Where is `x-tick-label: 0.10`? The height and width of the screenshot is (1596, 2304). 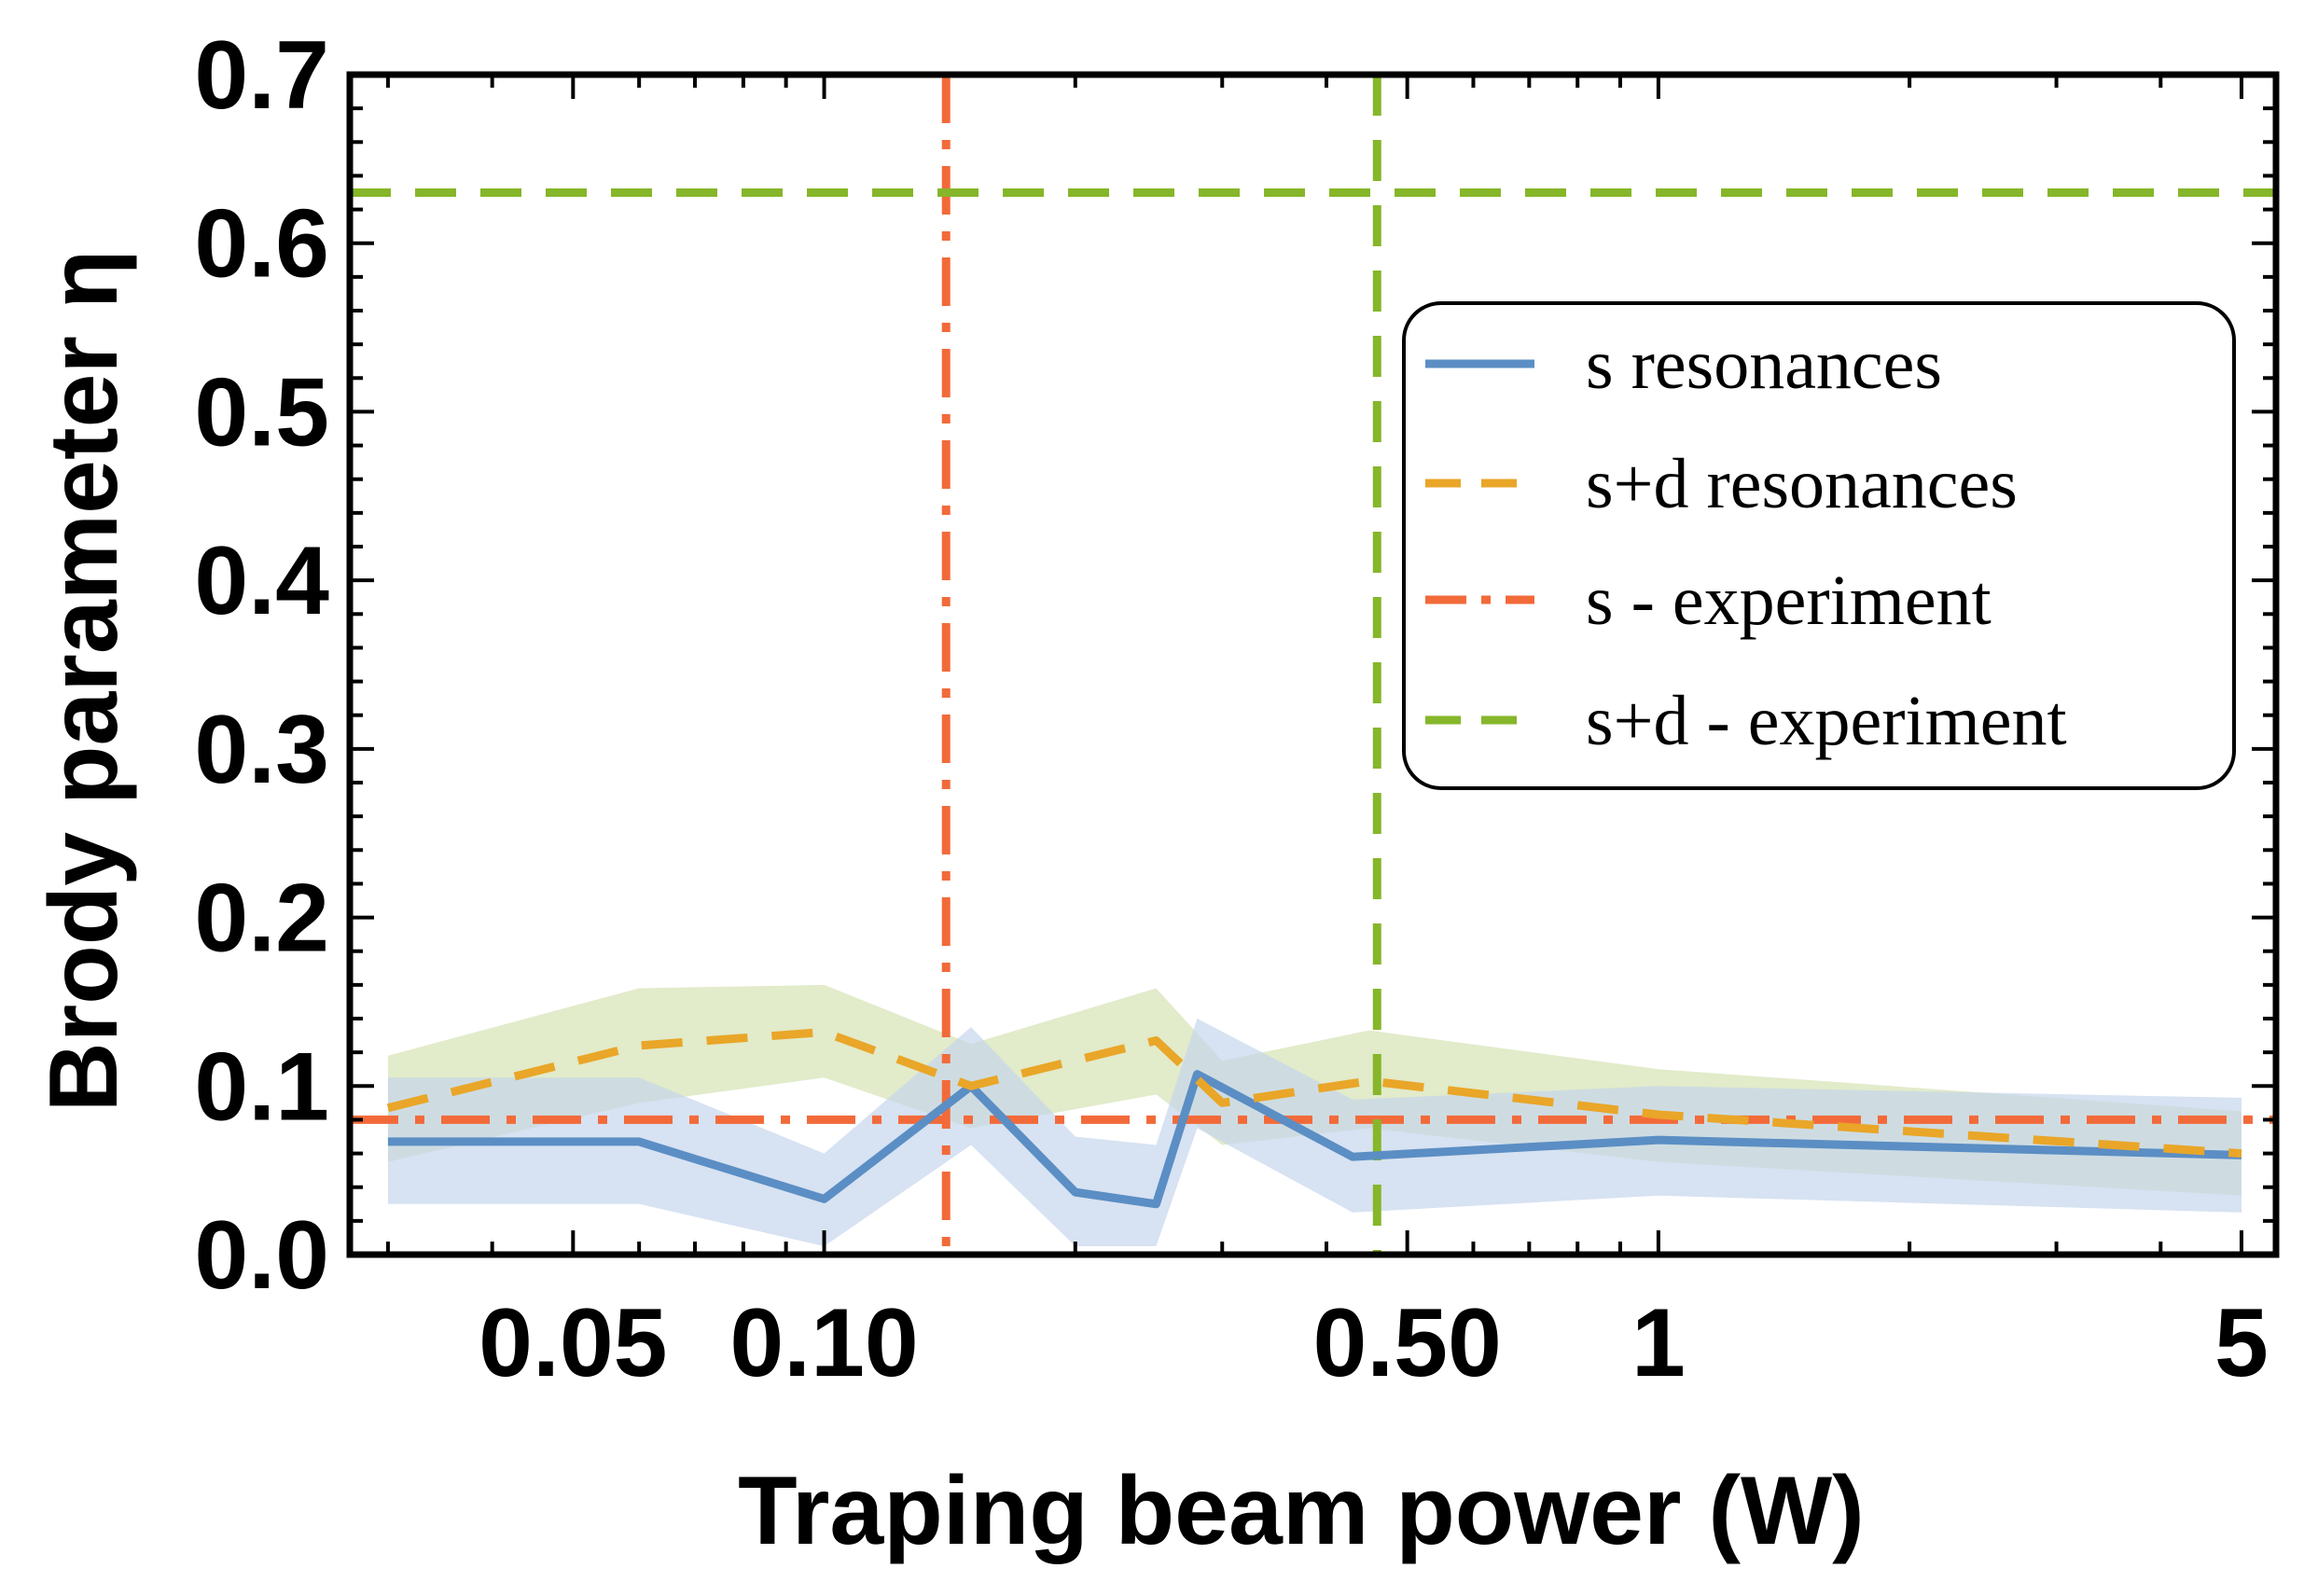 x-tick-label: 0.10 is located at coordinates (823, 1343).